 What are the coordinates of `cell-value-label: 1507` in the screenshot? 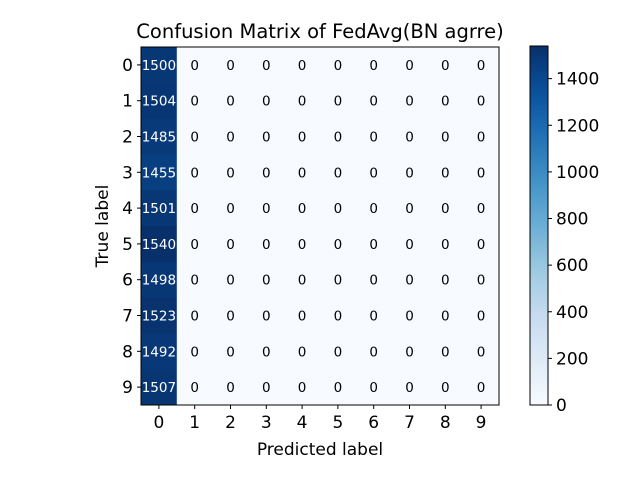 It's located at (159, 388).